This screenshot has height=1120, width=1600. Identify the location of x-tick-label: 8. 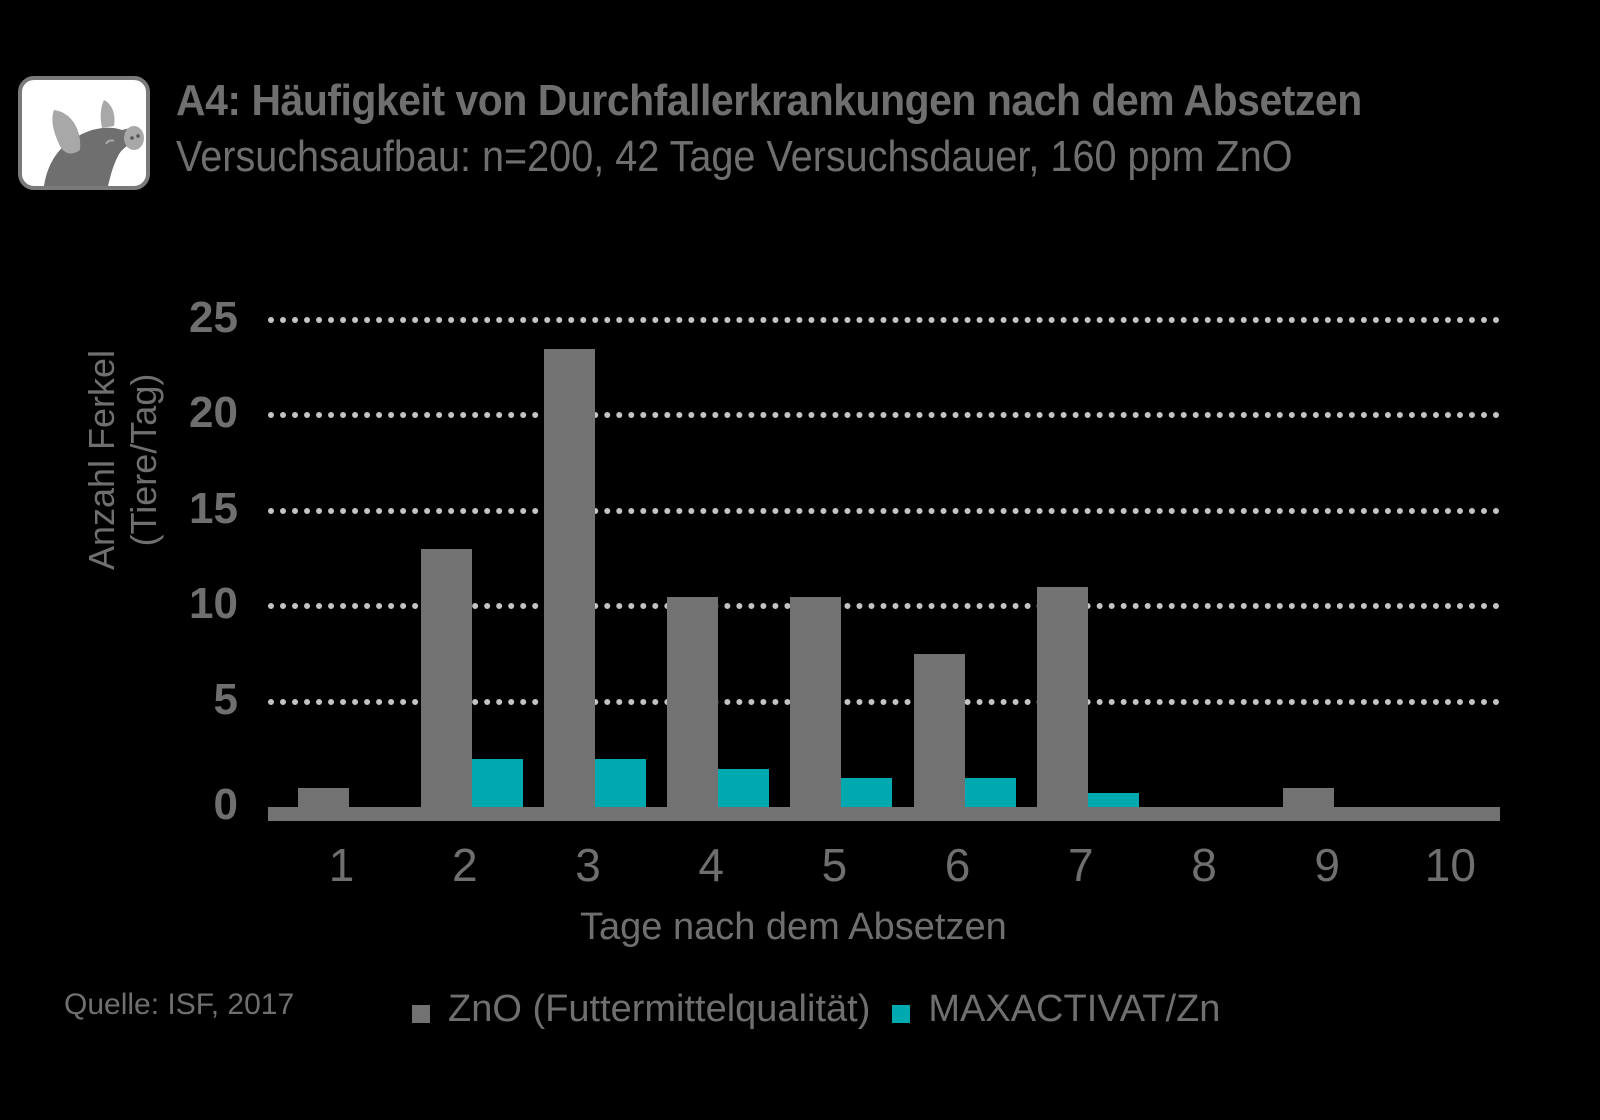
(1204, 865).